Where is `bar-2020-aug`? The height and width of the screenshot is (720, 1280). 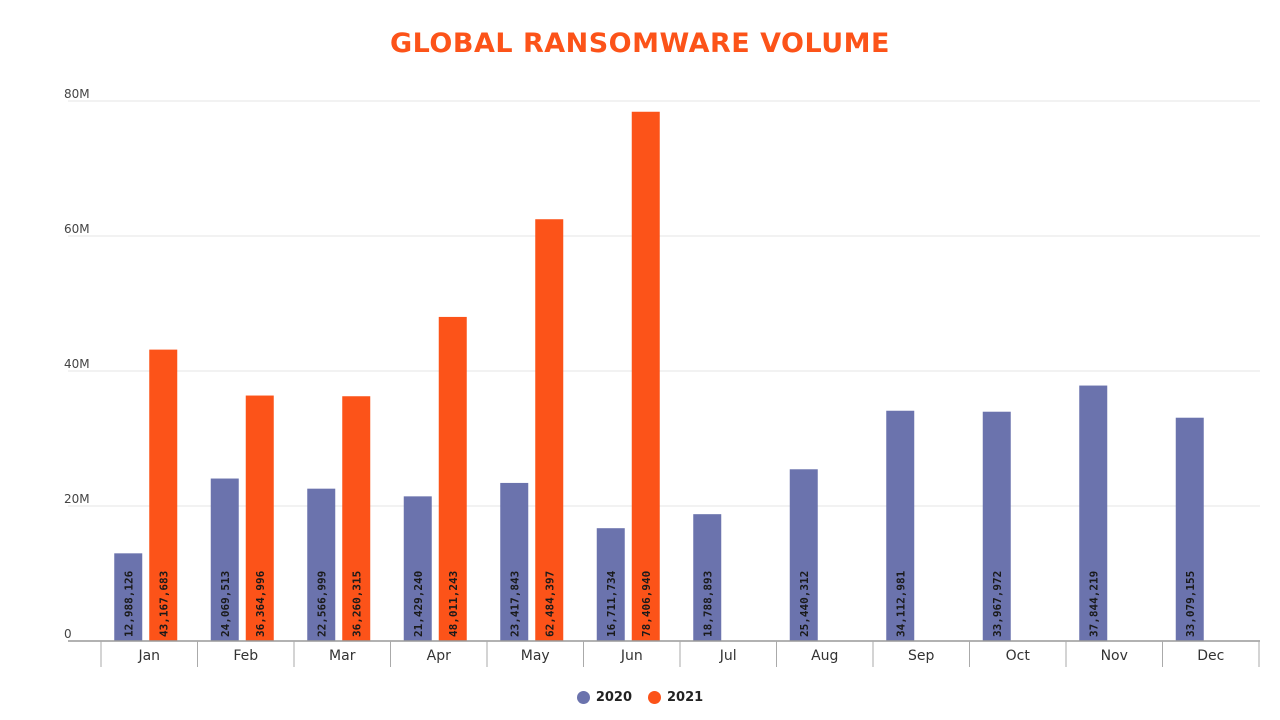 bar-2020-aug is located at coordinates (803, 555).